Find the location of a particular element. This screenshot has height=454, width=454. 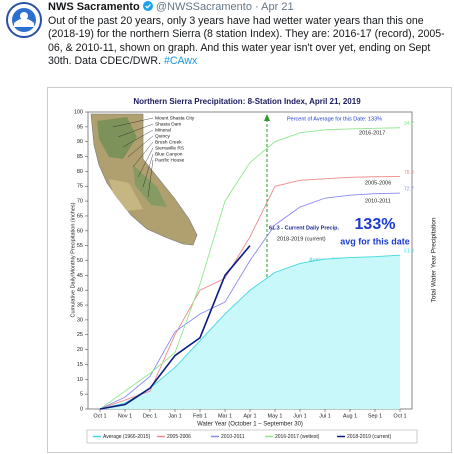

x-tick-label: Jul 1 is located at coordinates (325, 416).